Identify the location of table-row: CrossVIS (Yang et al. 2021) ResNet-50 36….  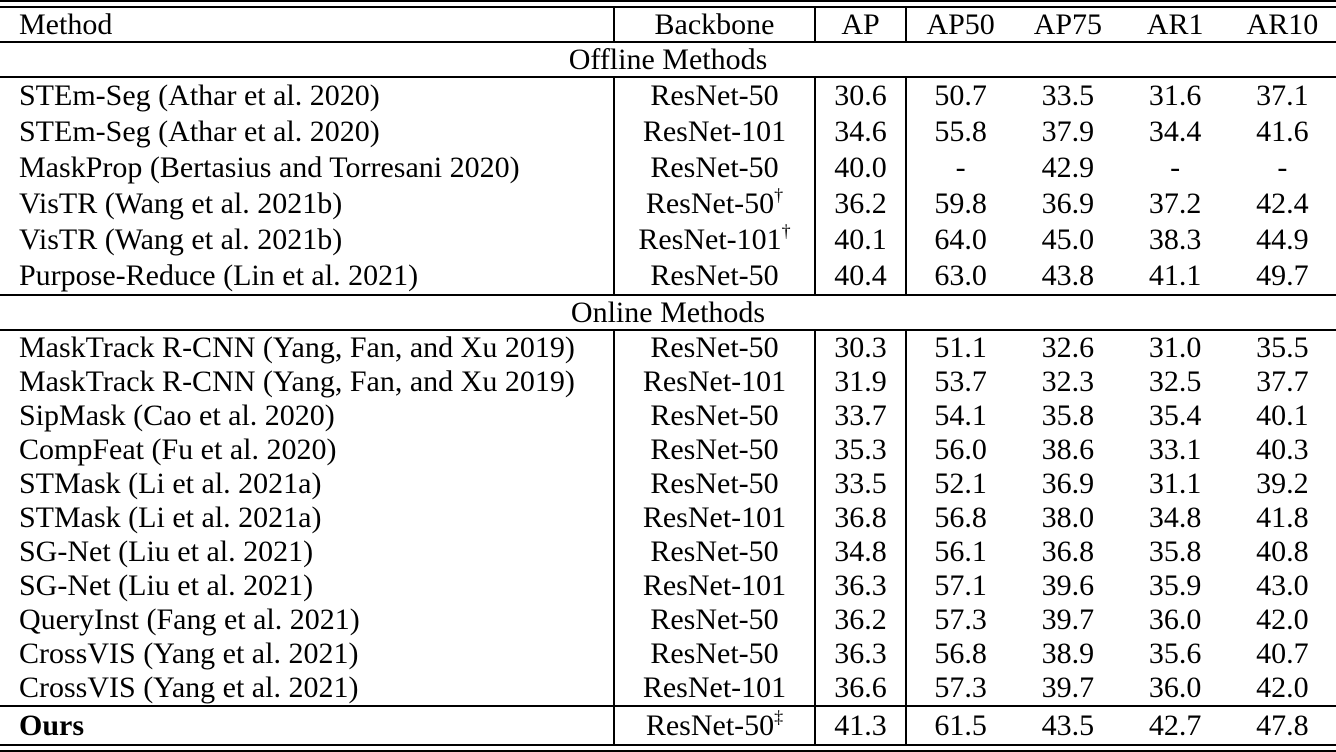
(668, 654).